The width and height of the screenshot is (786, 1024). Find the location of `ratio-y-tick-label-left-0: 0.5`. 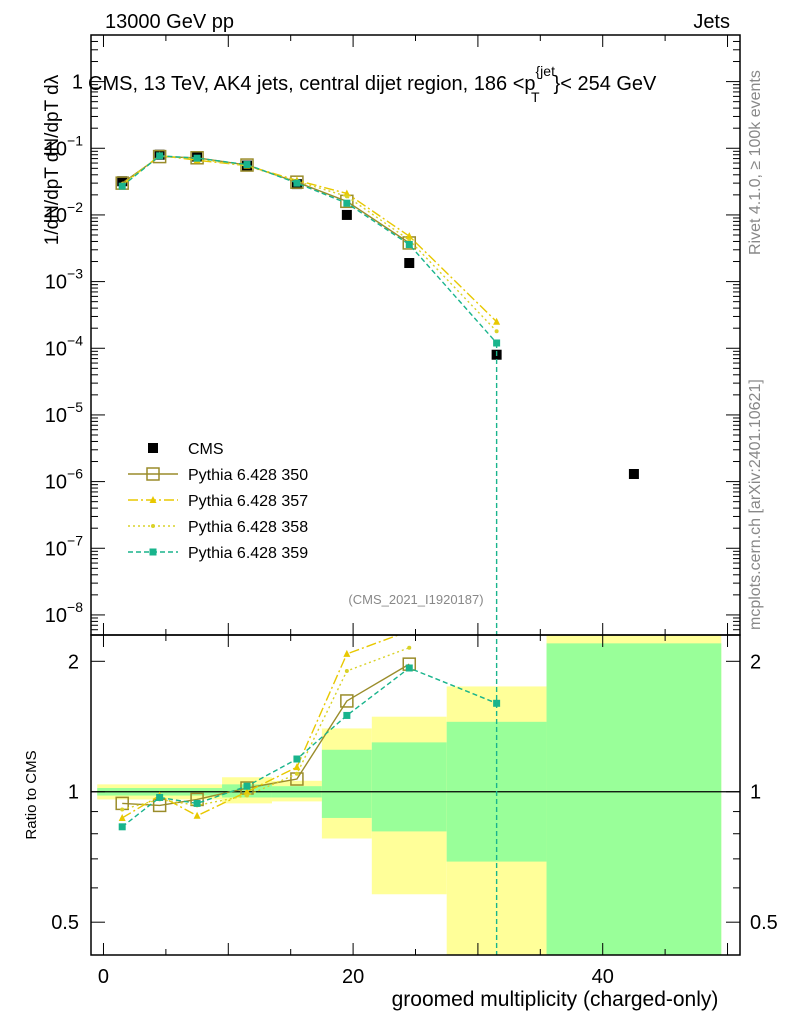

ratio-y-tick-label-left-0: 0.5 is located at coordinates (65, 923).